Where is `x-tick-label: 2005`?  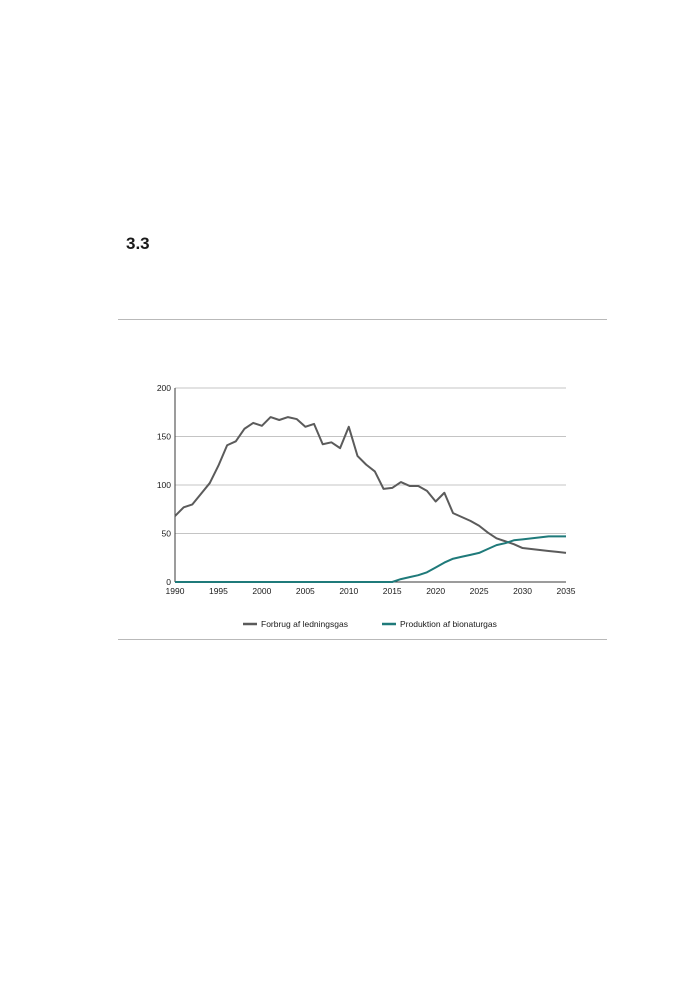
x-tick-label: 2005 is located at coordinates (305, 591).